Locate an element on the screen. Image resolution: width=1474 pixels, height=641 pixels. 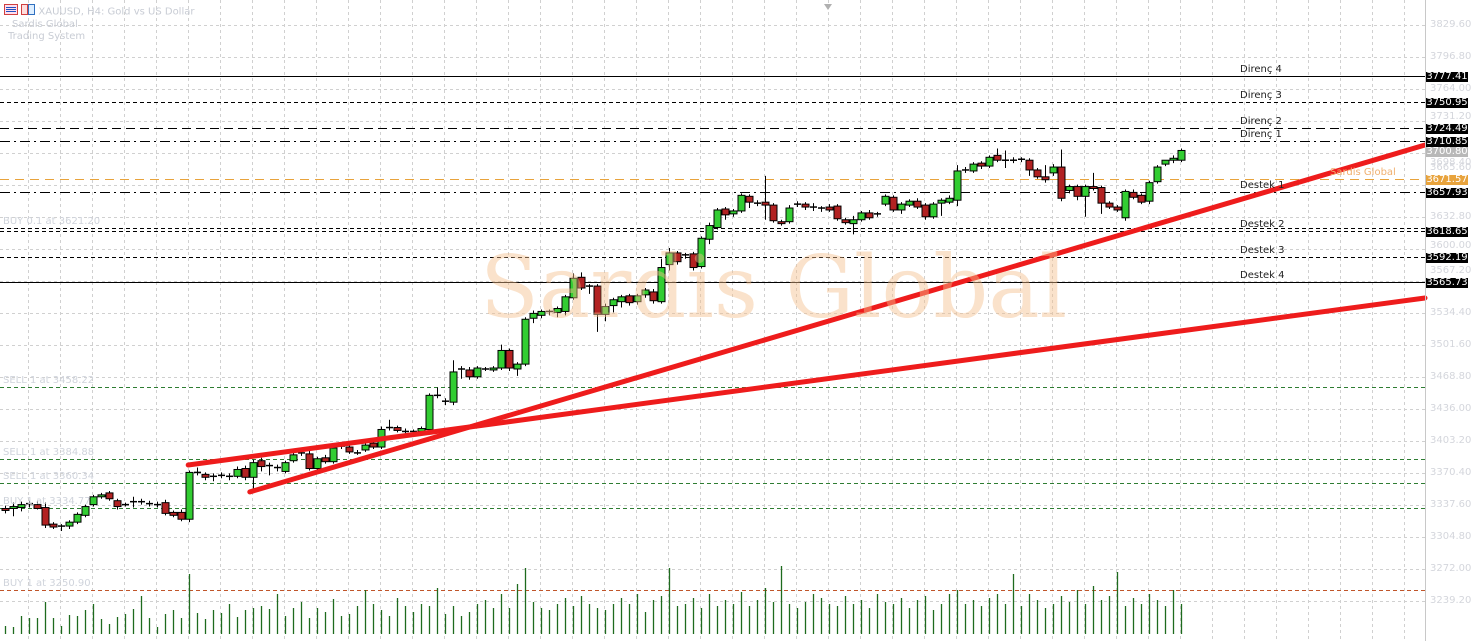
volume-bars is located at coordinates (593, 600).